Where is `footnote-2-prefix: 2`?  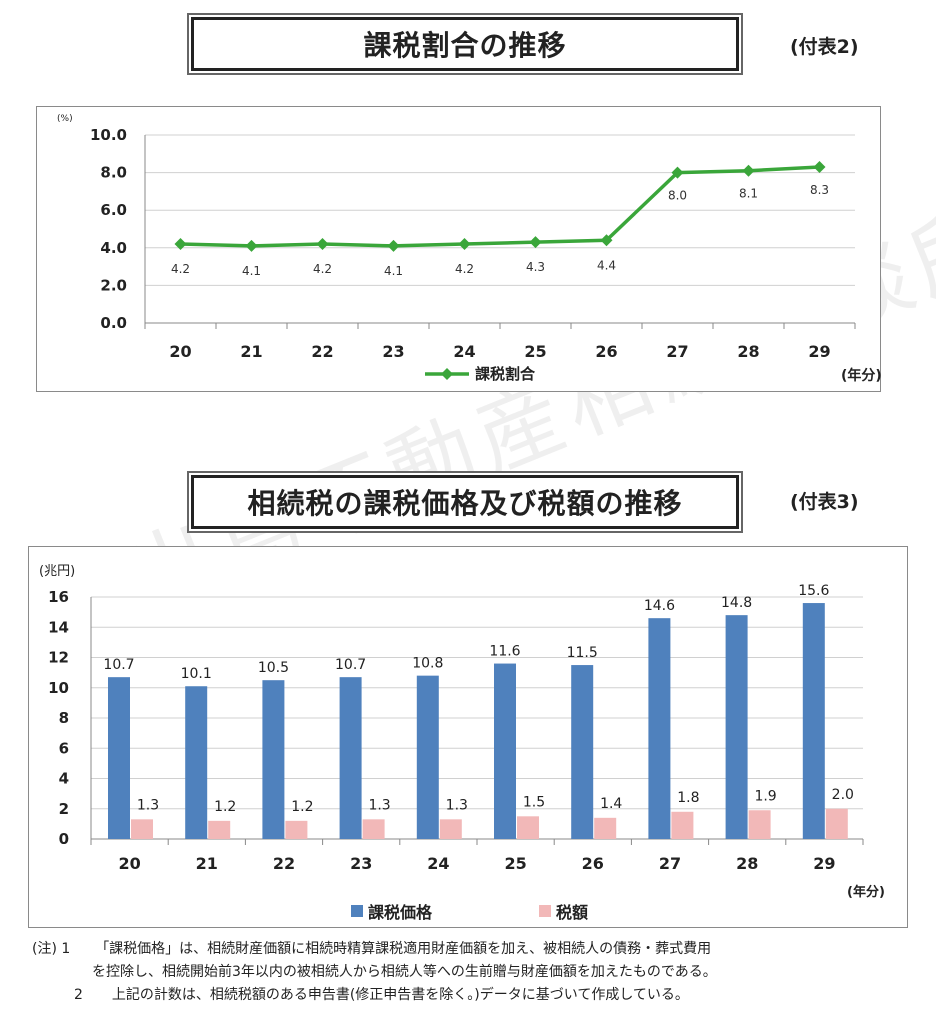 footnote-2-prefix: 2 is located at coordinates (78, 995).